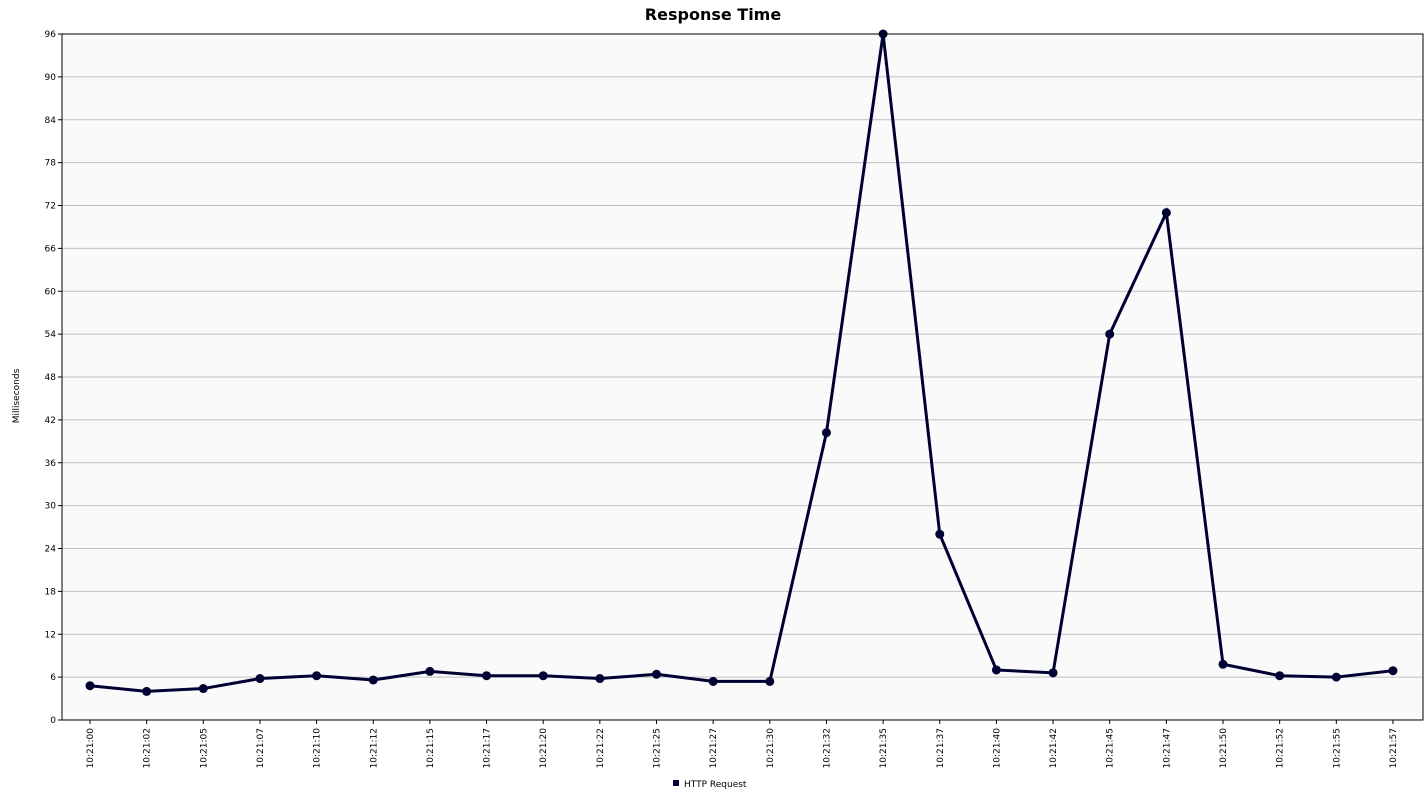  I want to click on y-tick-label: 36, so click(51, 464).